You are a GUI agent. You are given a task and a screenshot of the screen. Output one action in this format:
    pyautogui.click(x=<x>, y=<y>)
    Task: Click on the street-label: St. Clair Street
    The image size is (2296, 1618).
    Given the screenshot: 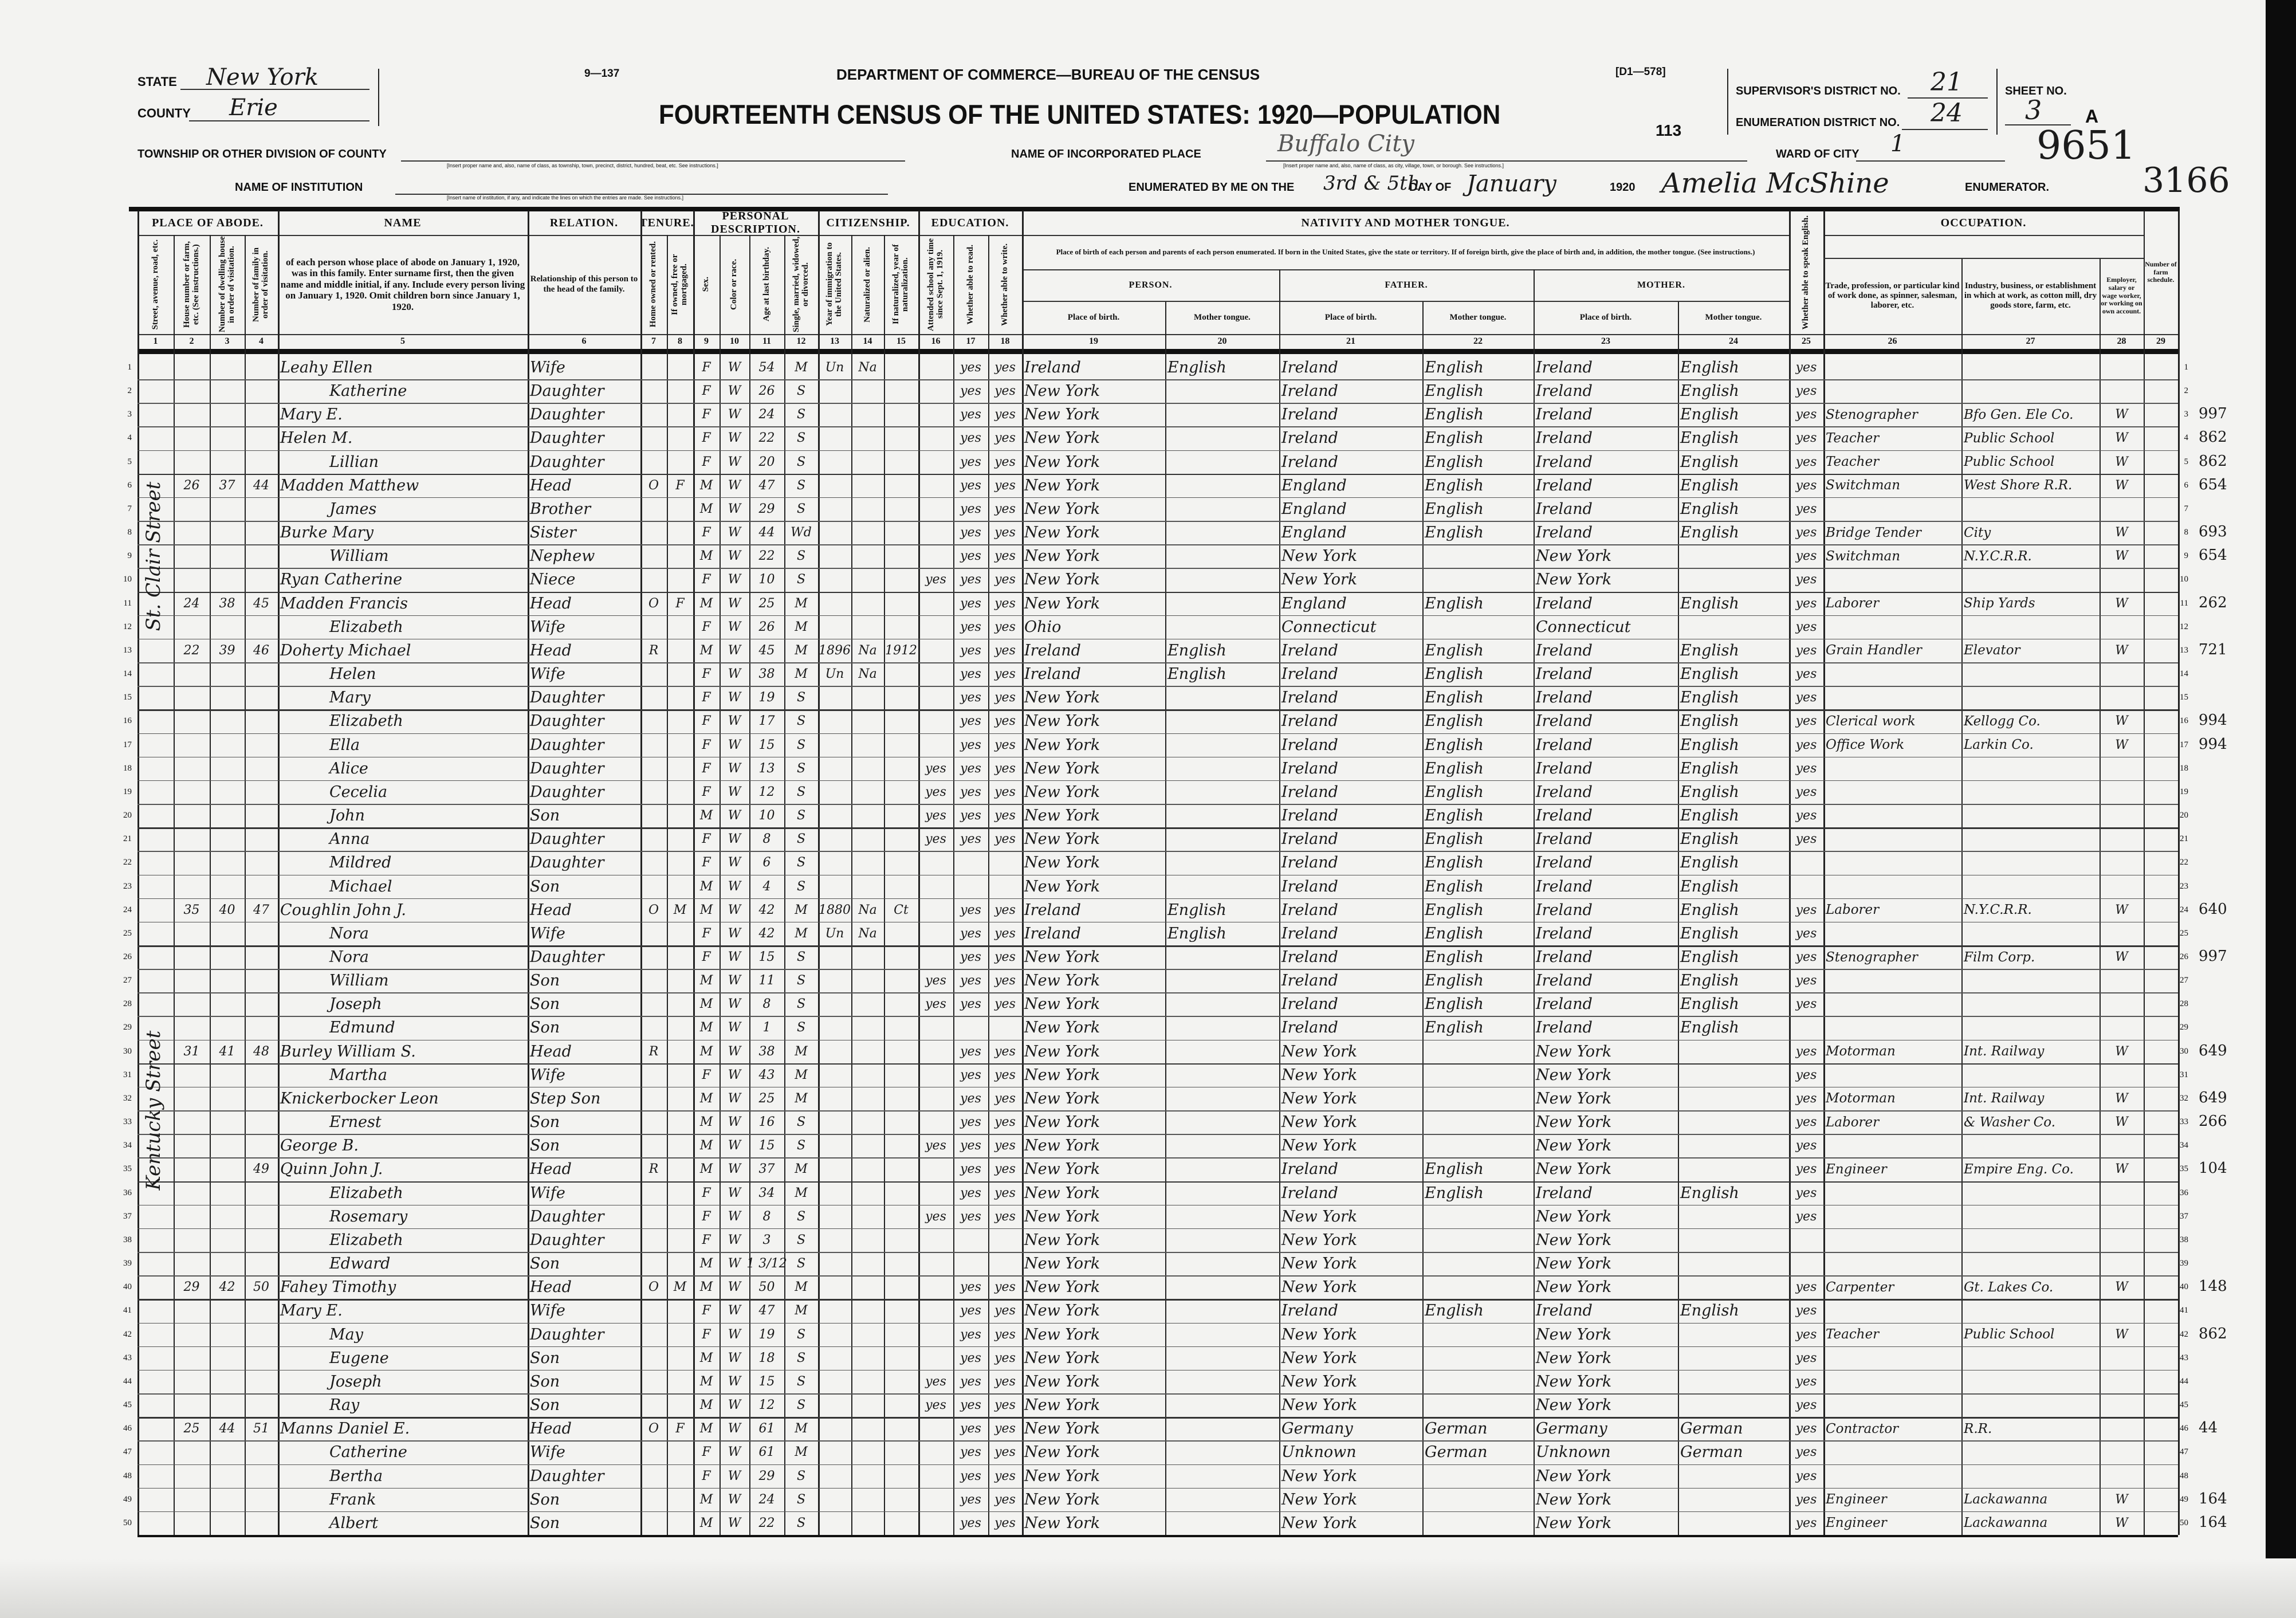 What is the action you would take?
    pyautogui.click(x=153, y=556)
    